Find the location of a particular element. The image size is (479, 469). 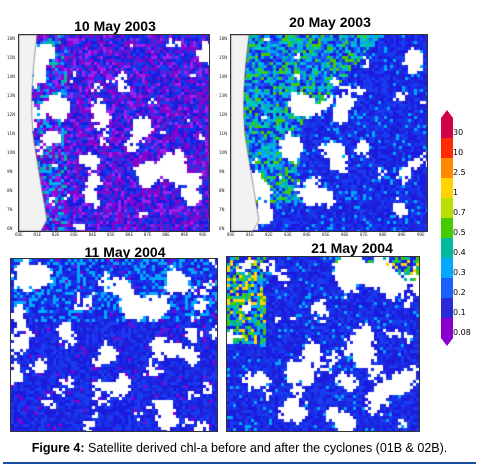

colorbar-label: 0.1 is located at coordinates (459, 312).